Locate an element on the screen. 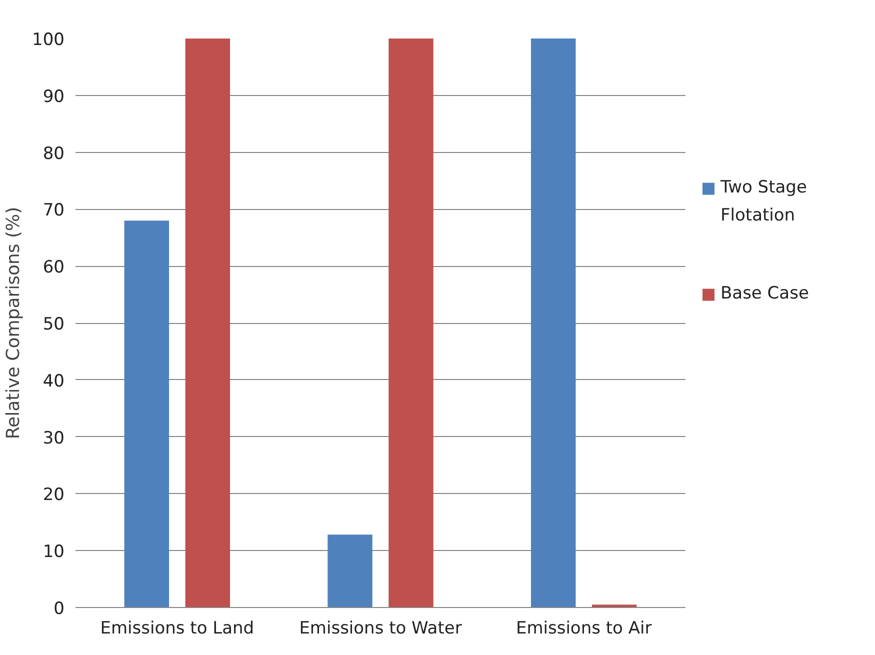 The height and width of the screenshot is (655, 875). y-tick-label: 100 is located at coordinates (48, 40).